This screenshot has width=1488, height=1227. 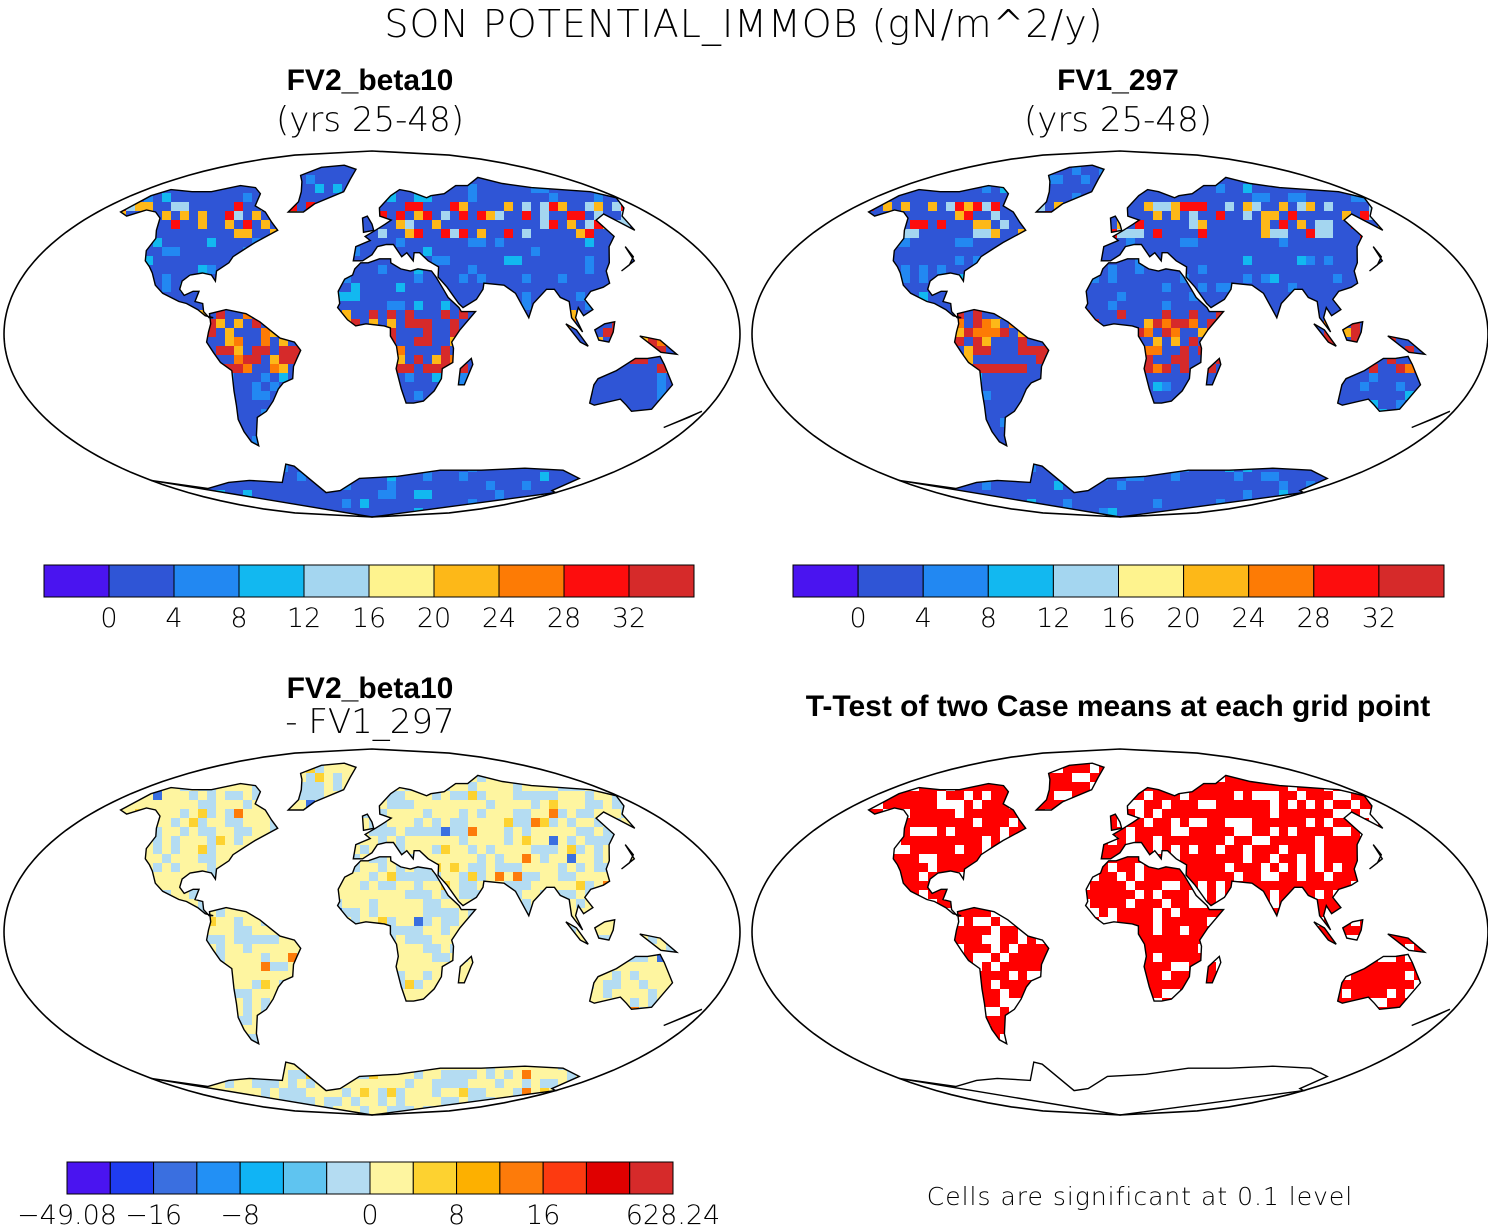 What do you see at coordinates (1118, 599) in the screenshot?
I see `colorbar-fv1-297: 0 4 8 12 16 20 24 28 32` at bounding box center [1118, 599].